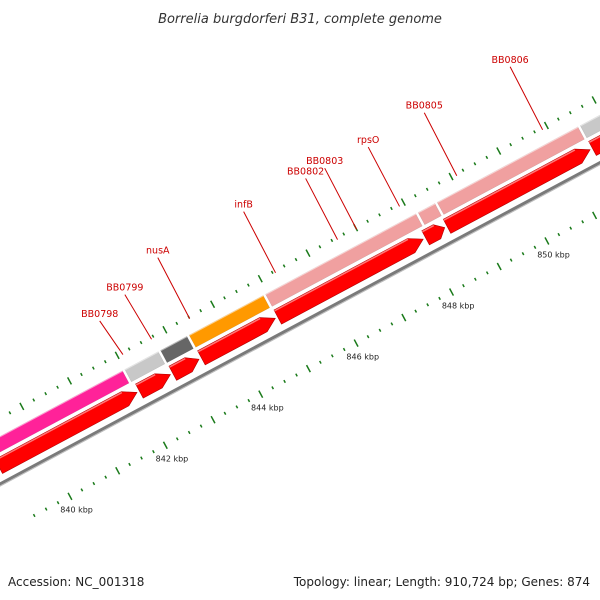 The height and width of the screenshot is (600, 600). What do you see at coordinates (362, 356) in the screenshot?
I see `scale-label-3: 846 kbp` at bounding box center [362, 356].